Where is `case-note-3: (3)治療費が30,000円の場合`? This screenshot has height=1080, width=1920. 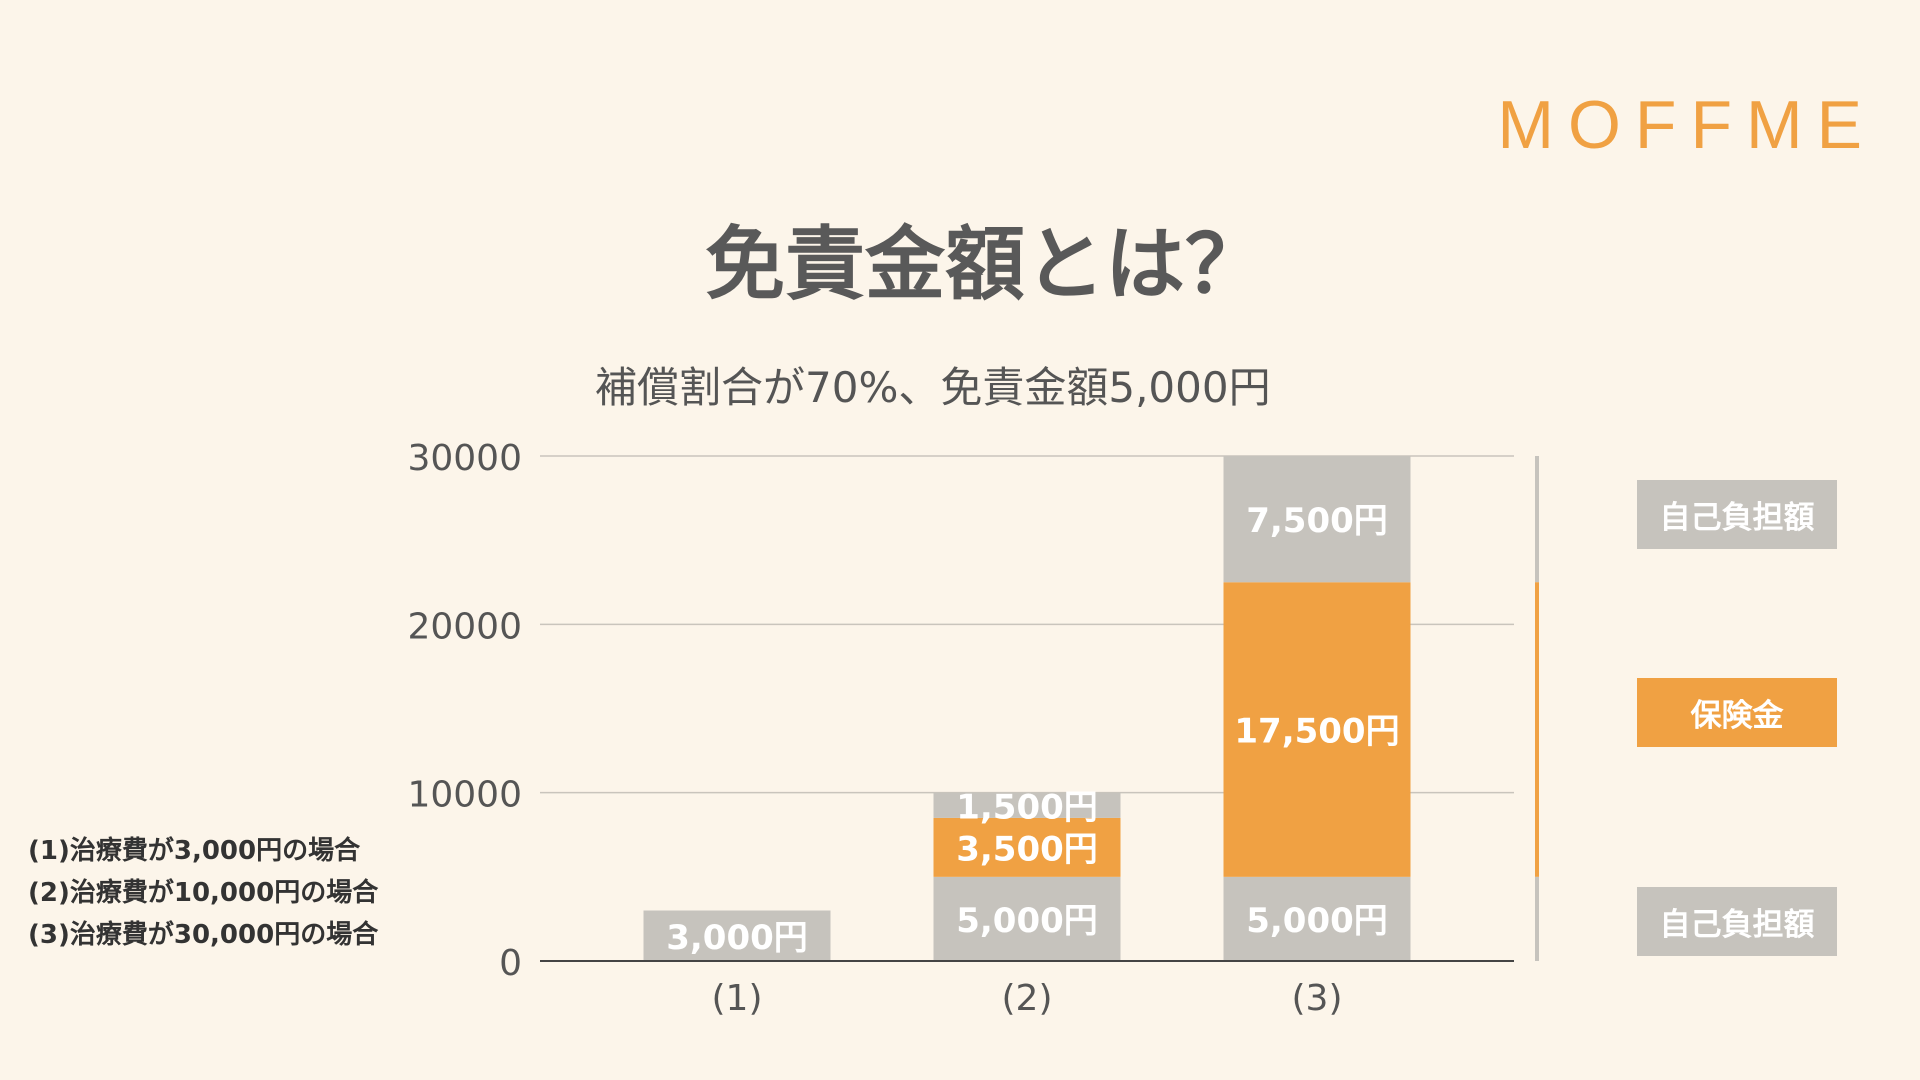 case-note-3: (3)治療費が30,000円の場合 is located at coordinates (203, 935).